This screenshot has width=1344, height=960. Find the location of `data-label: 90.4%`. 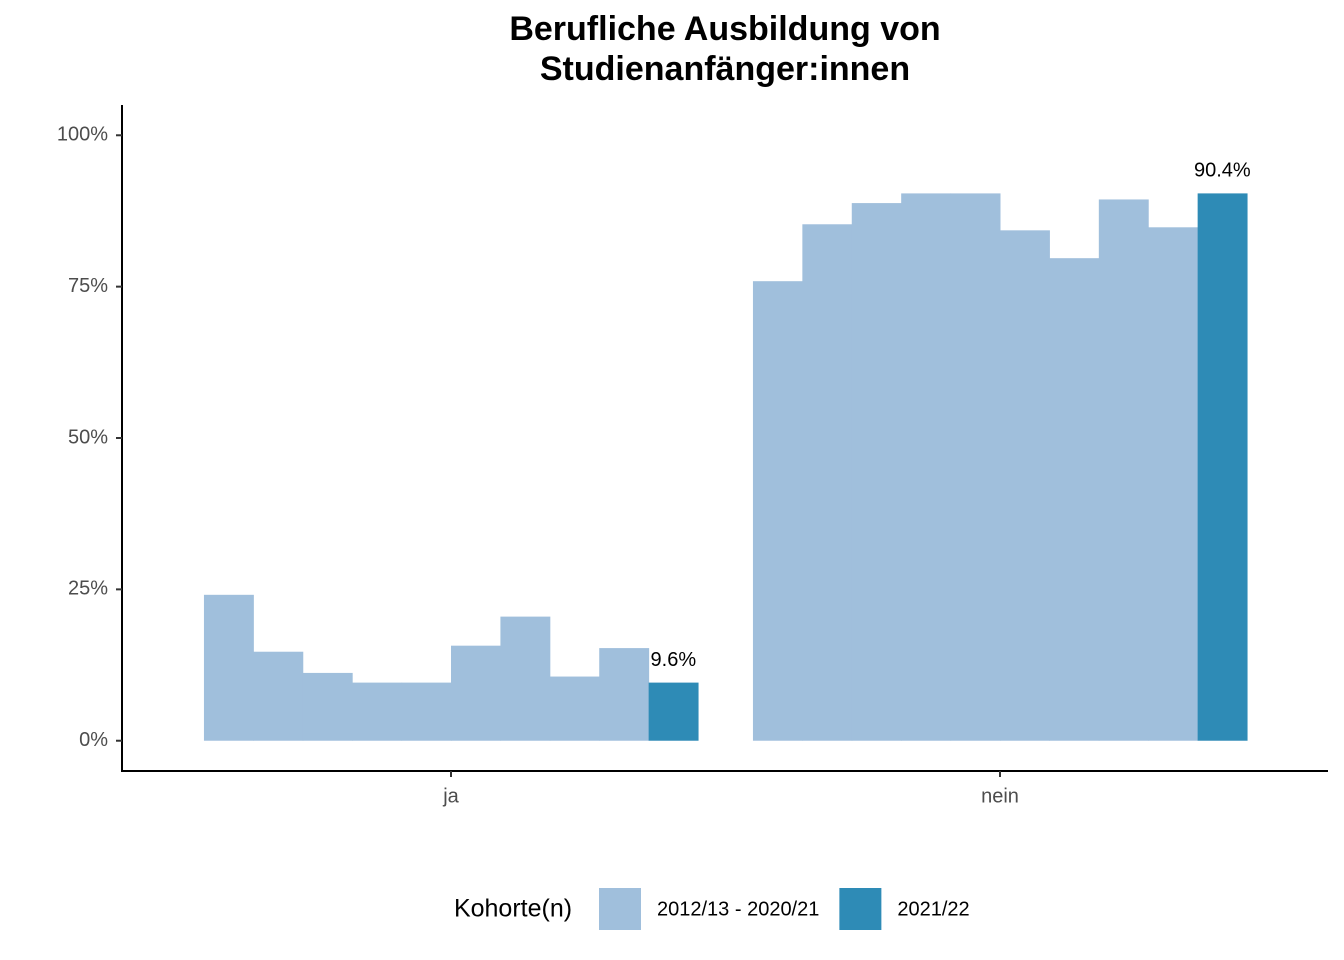

data-label: 90.4% is located at coordinates (1222, 171).